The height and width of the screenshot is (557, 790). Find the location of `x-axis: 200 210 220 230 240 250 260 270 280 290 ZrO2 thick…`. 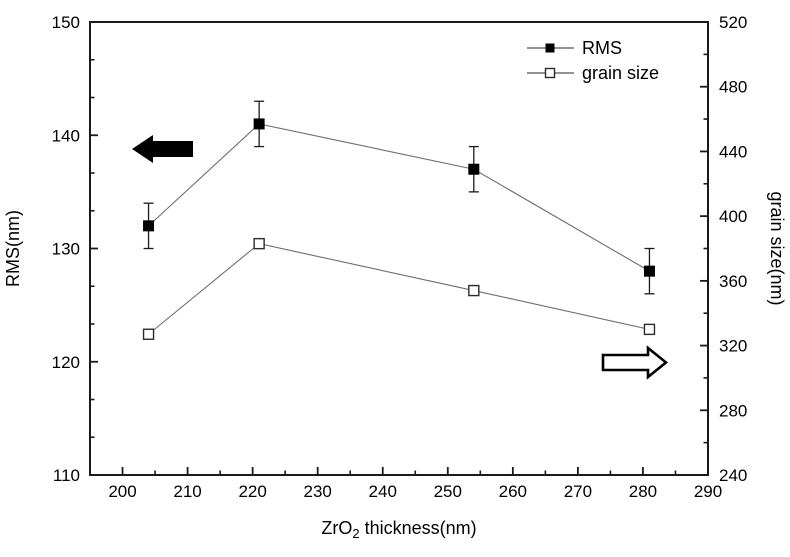

x-axis: 200 210 220 230 240 250 260 270 280 290 ZrO2 thick… is located at coordinates (415, 504).